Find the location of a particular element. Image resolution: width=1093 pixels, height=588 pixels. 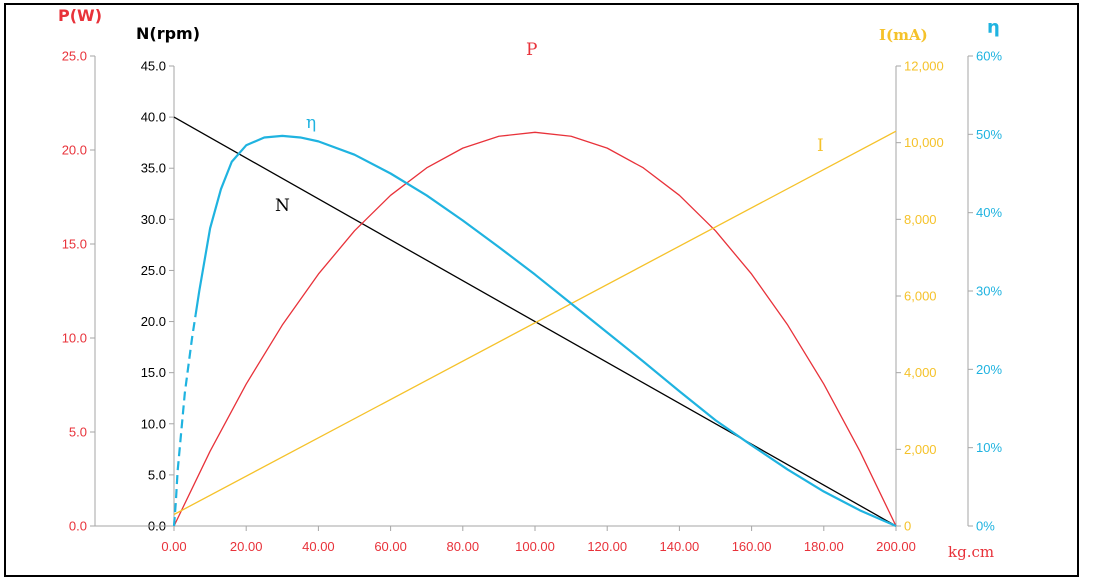

x-tick-label: 120.00 is located at coordinates (607, 546).